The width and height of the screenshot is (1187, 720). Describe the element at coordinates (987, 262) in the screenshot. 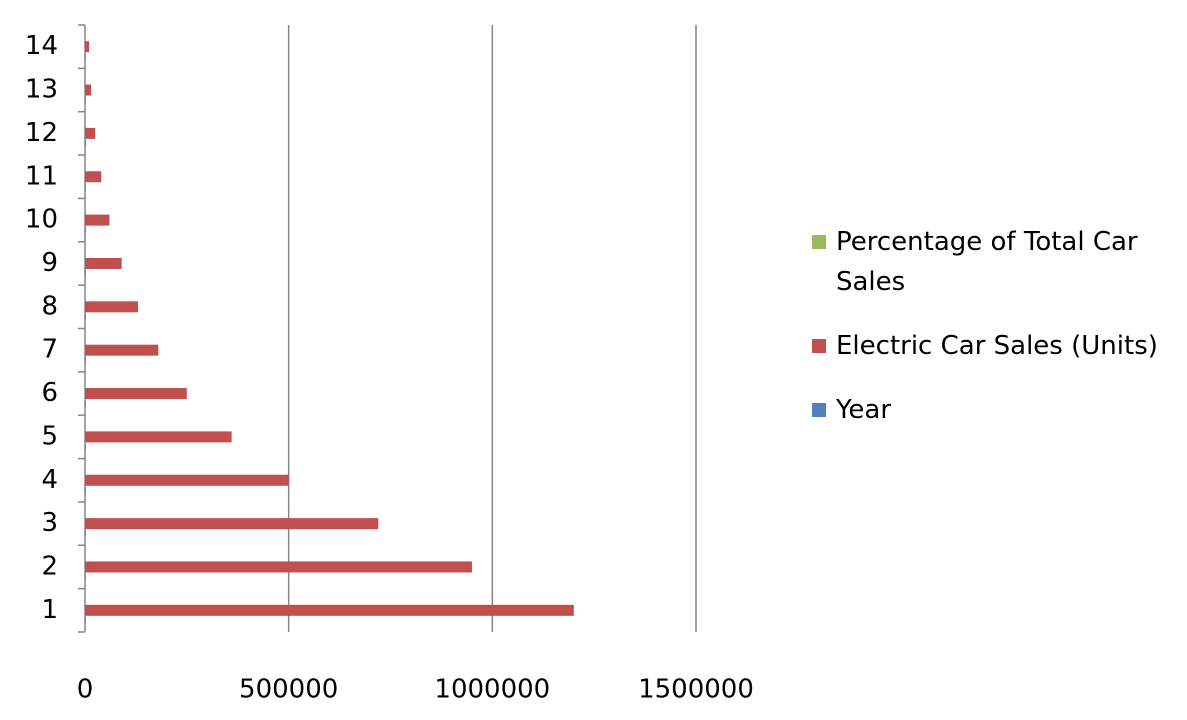

I see `legend-label: Percentage of Total Car Sales` at that location.